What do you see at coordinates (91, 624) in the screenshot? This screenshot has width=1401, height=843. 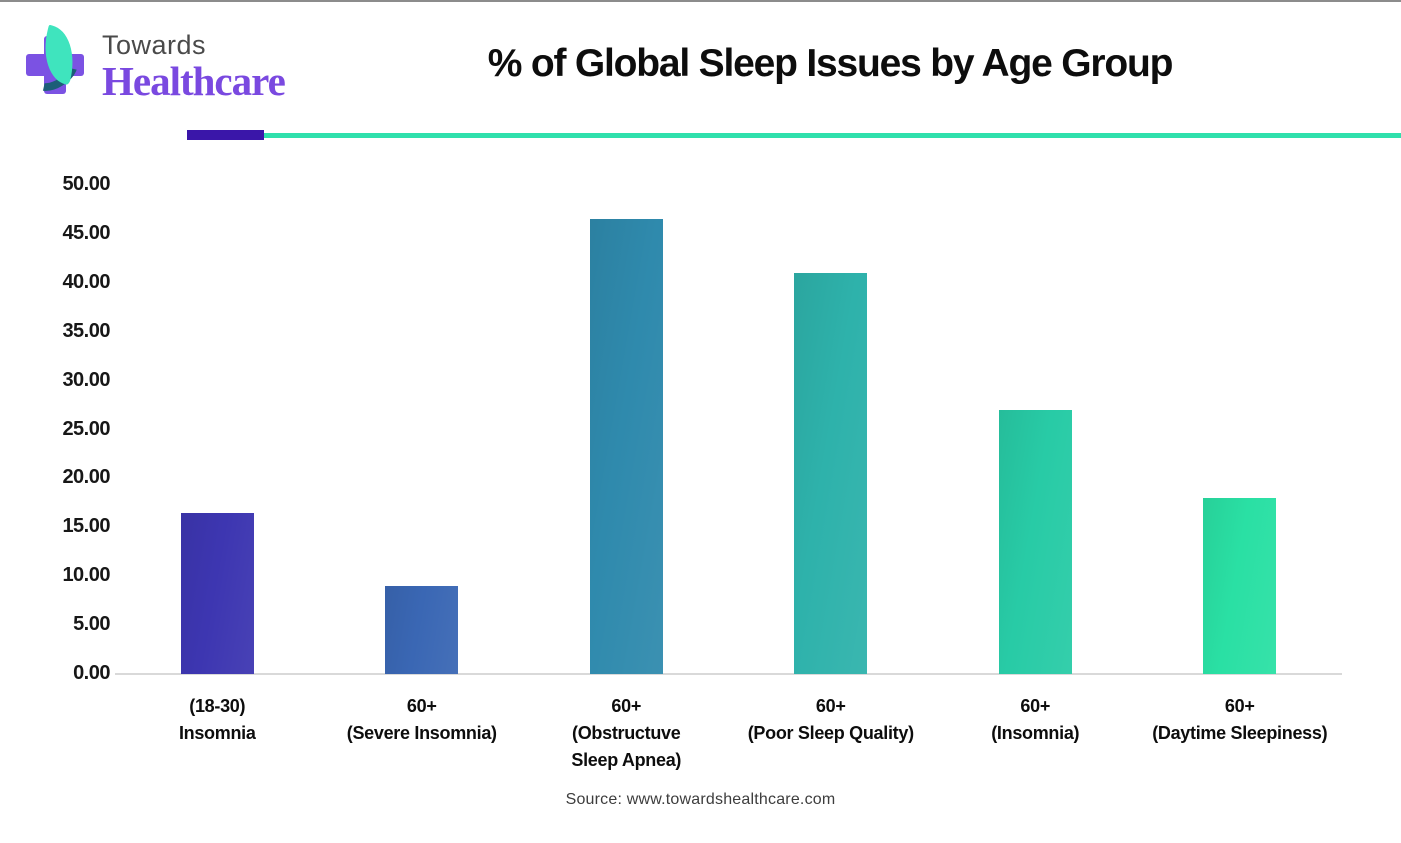 I see `y-tick-label: 5.00` at bounding box center [91, 624].